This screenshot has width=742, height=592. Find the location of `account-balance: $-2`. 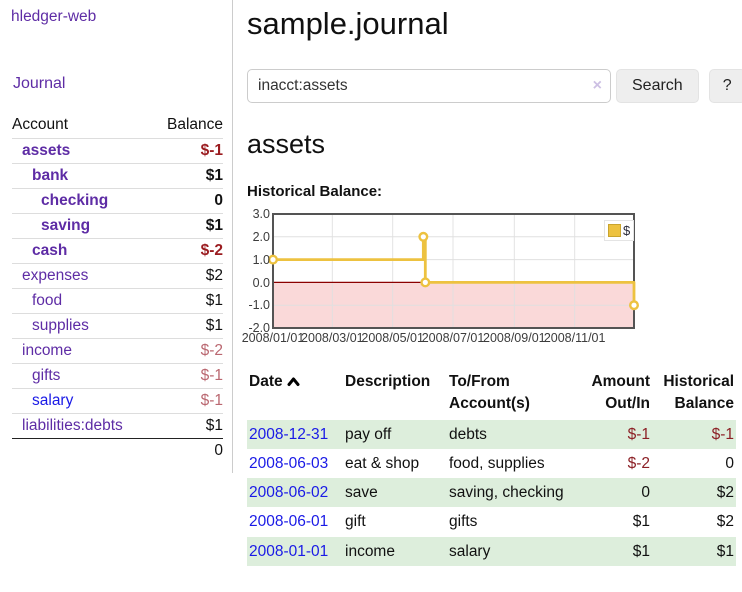

account-balance: $-2 is located at coordinates (187, 351).